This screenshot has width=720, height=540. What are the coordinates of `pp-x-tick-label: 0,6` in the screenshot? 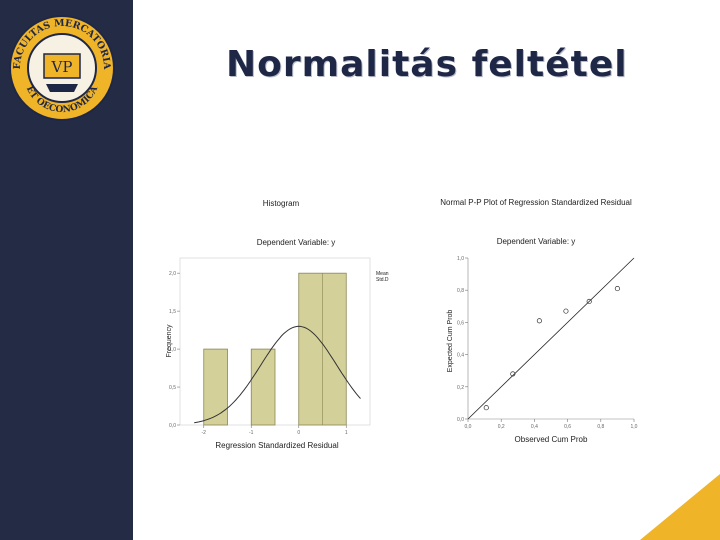 It's located at (567, 427).